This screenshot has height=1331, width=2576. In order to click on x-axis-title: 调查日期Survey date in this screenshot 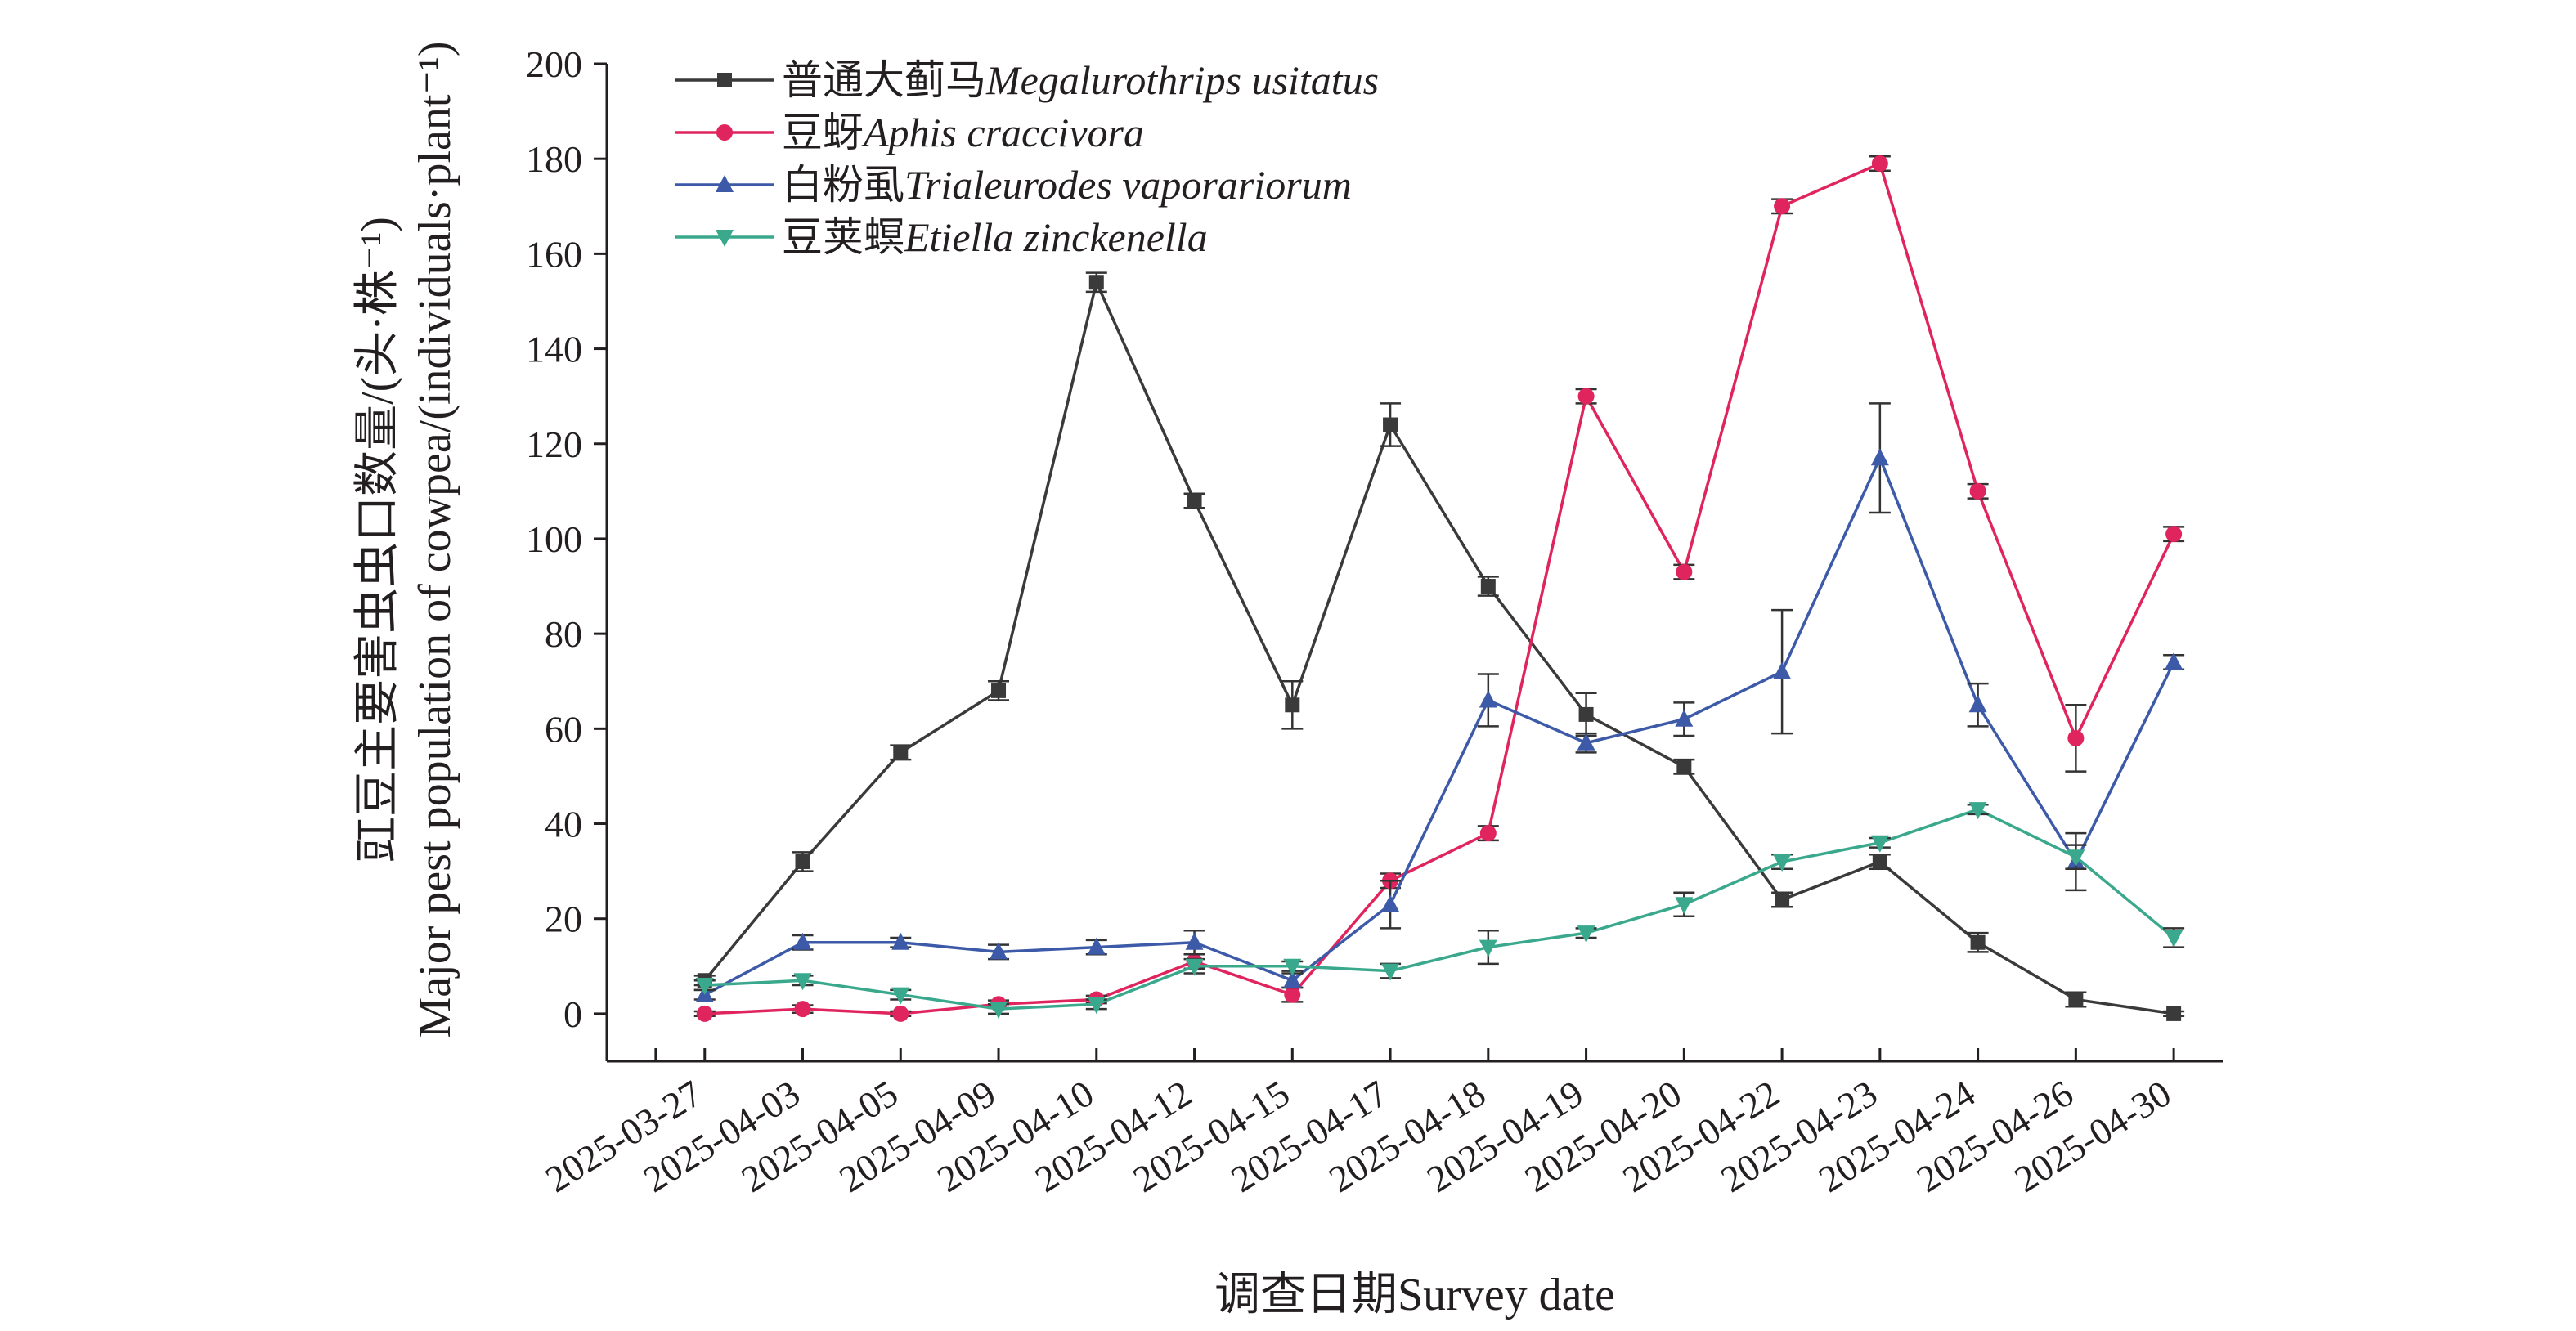, I will do `click(1414, 1295)`.